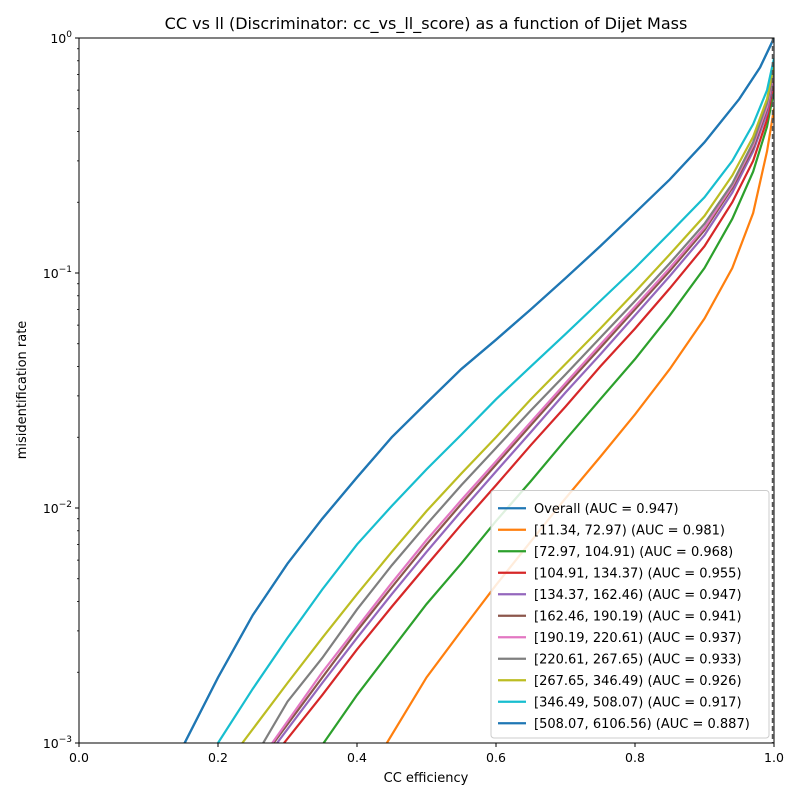 The image size is (800, 800). What do you see at coordinates (57, 743) in the screenshot?
I see `y-tick-label: 10⁻³` at bounding box center [57, 743].